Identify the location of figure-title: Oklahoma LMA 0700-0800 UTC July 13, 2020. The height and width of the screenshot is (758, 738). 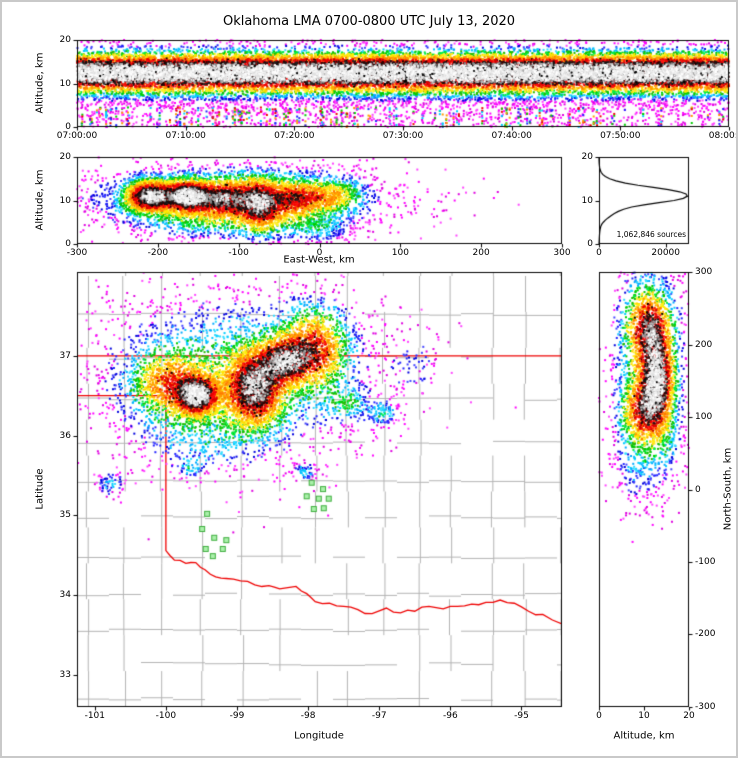
(369, 21).